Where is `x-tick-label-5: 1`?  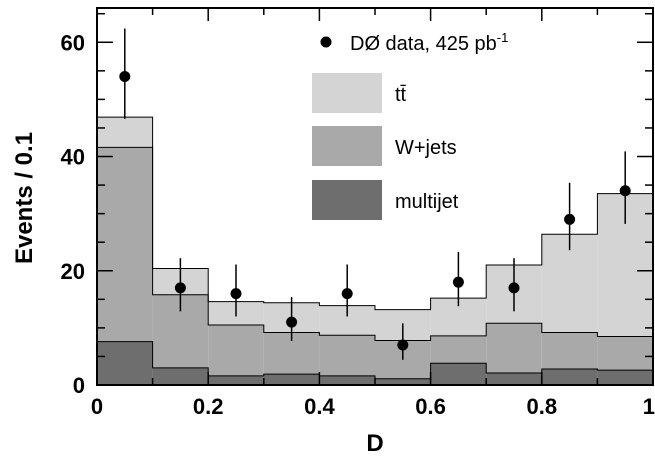
x-tick-label-5: 1 is located at coordinates (649, 406).